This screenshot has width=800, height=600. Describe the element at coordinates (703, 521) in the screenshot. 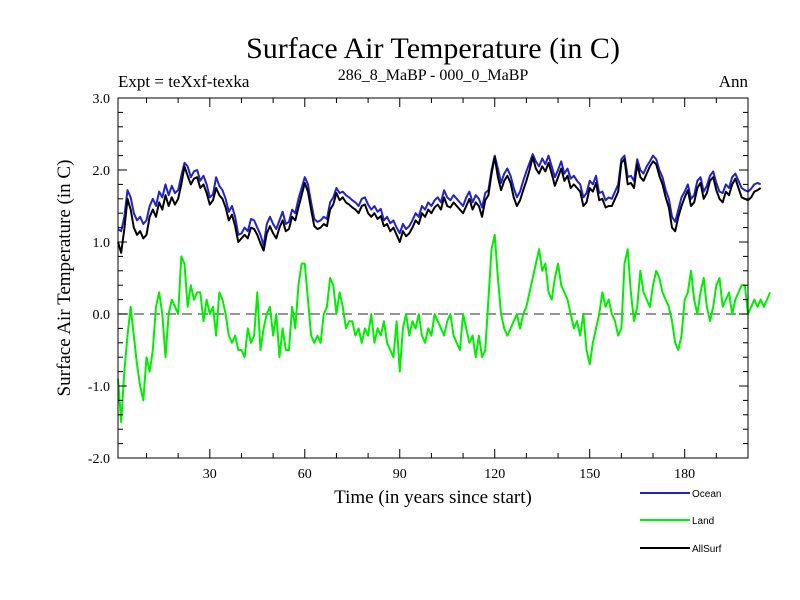

I see `legend-label-land: Land` at that location.